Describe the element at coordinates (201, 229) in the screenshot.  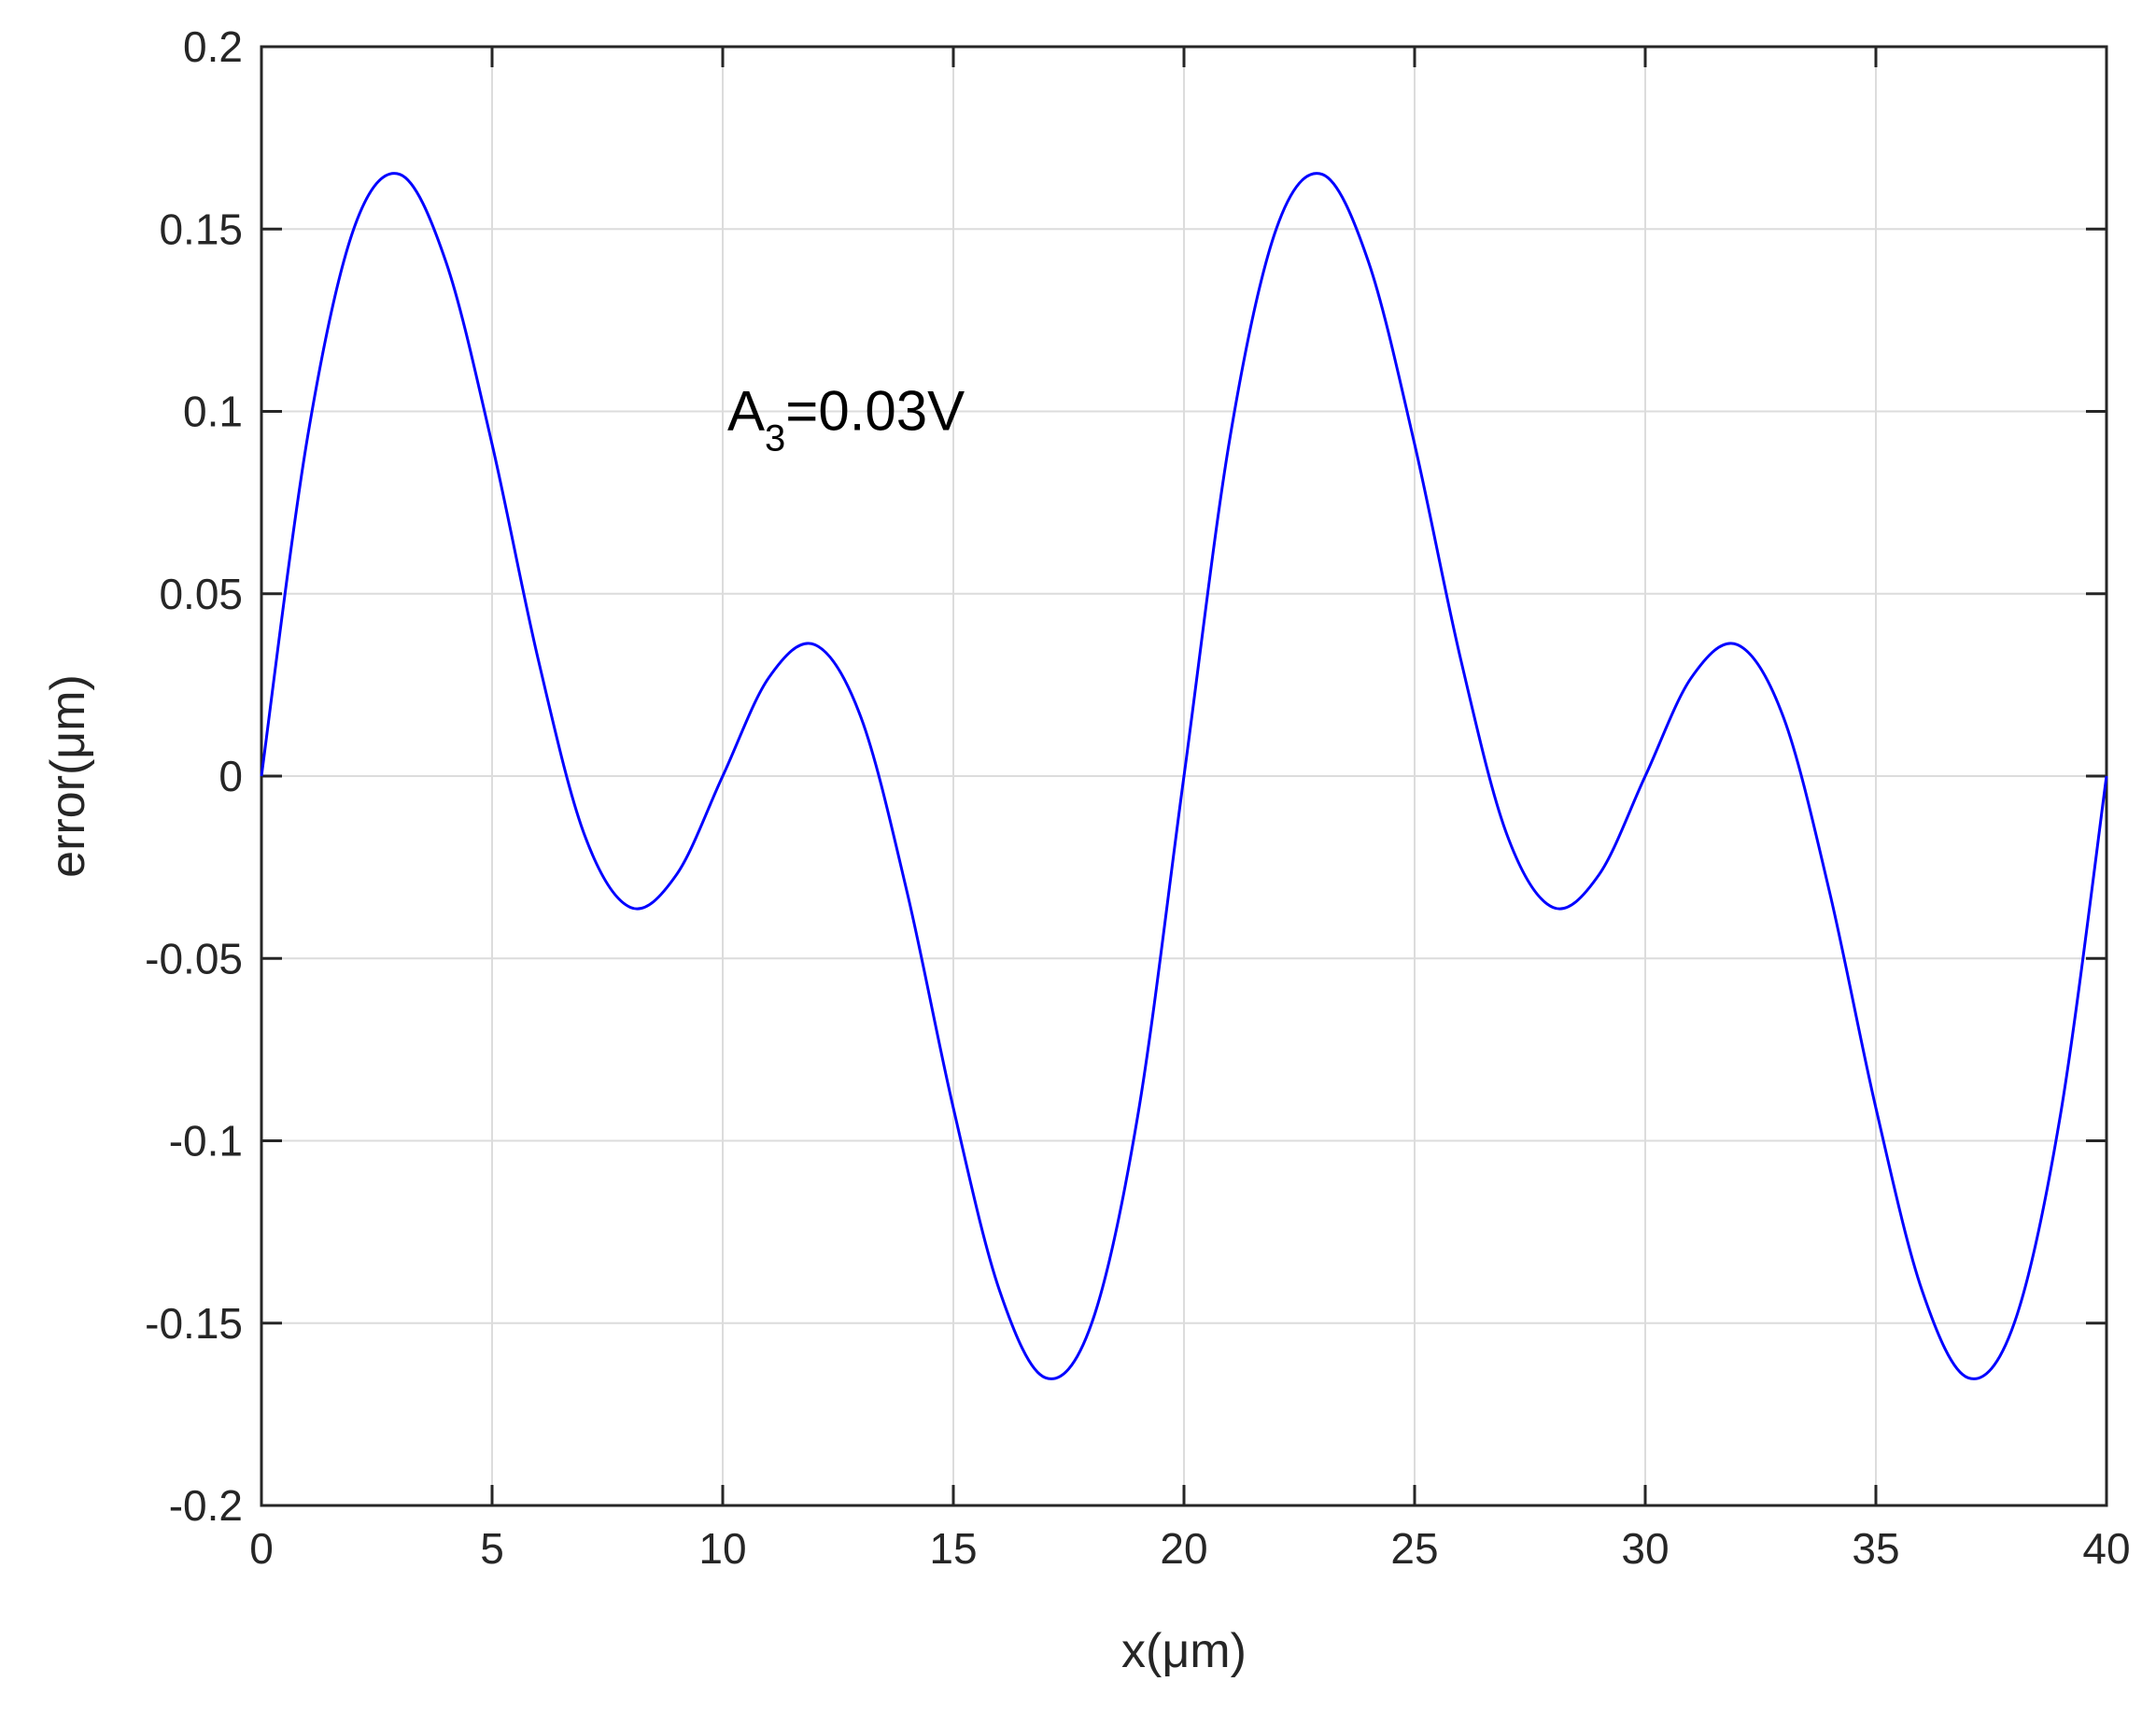
I see `y-tick-label: 0.15` at that location.